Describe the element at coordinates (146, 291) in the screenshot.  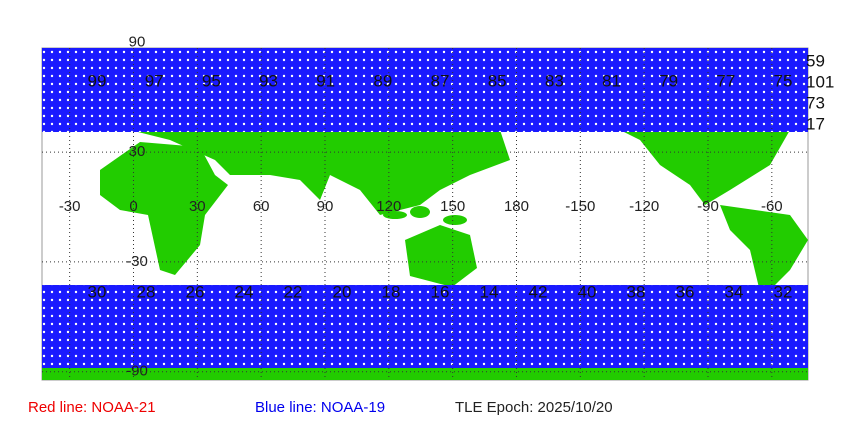
I see `orbit-label: 28` at that location.